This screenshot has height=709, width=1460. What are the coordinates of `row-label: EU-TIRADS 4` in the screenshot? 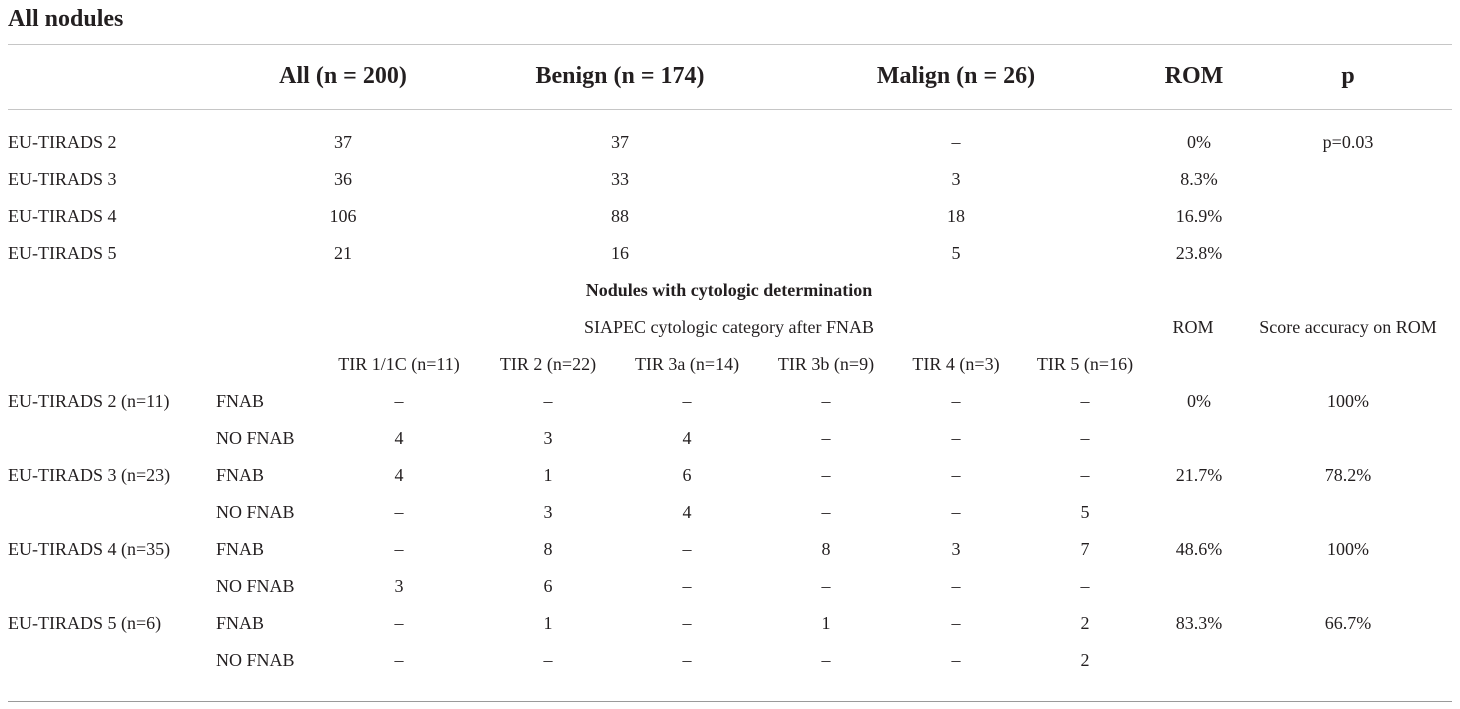 It's located at (62, 216).